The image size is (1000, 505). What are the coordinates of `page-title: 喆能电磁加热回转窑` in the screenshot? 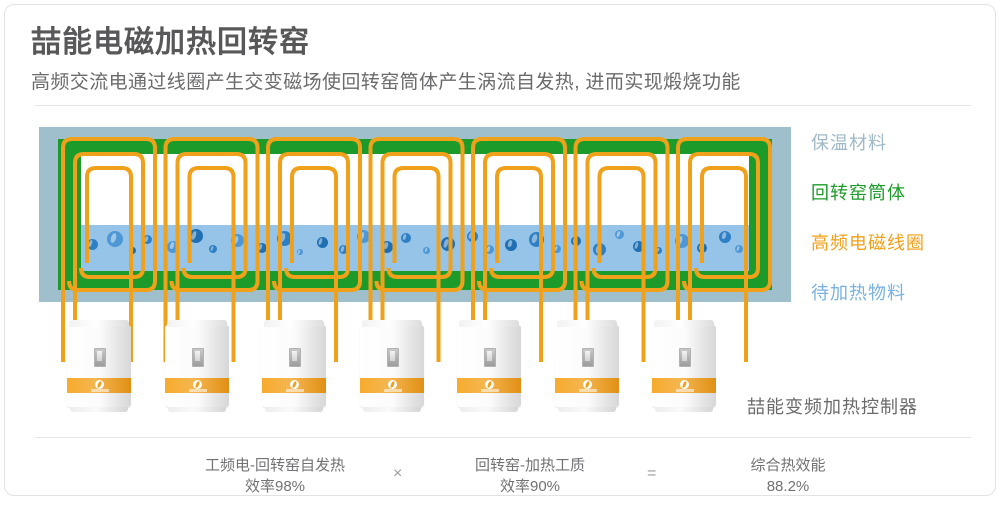 It's located at (170, 42).